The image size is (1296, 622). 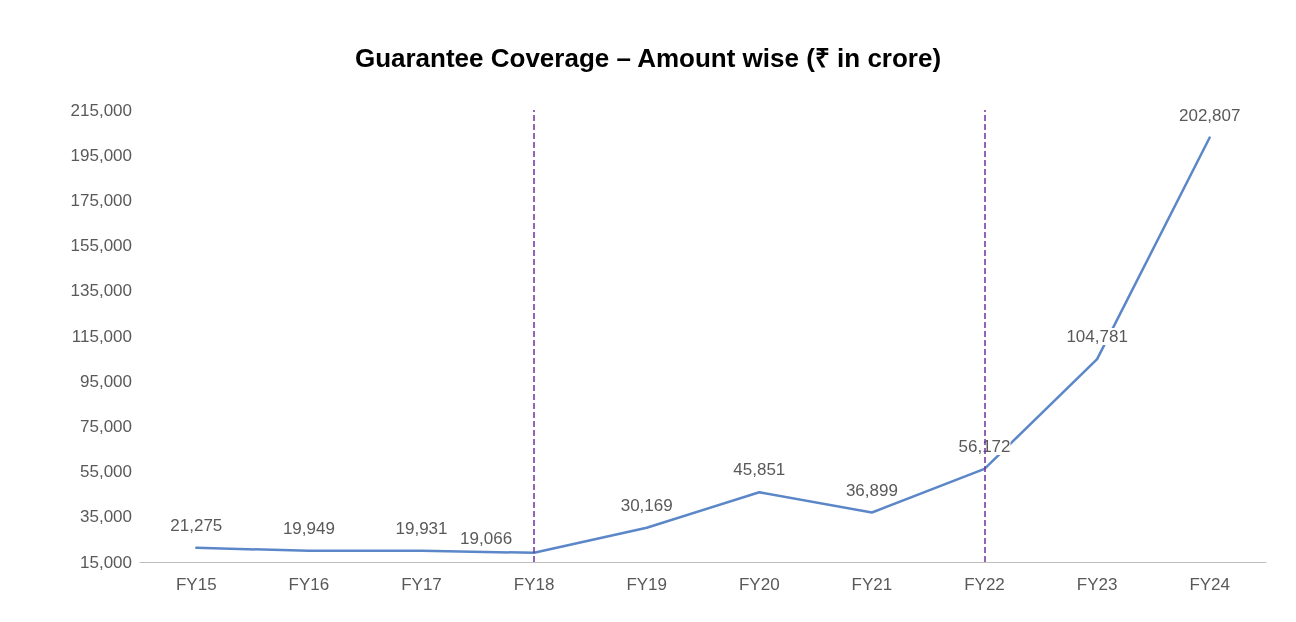 I want to click on x-tick-label: FY22, so click(x=984, y=584).